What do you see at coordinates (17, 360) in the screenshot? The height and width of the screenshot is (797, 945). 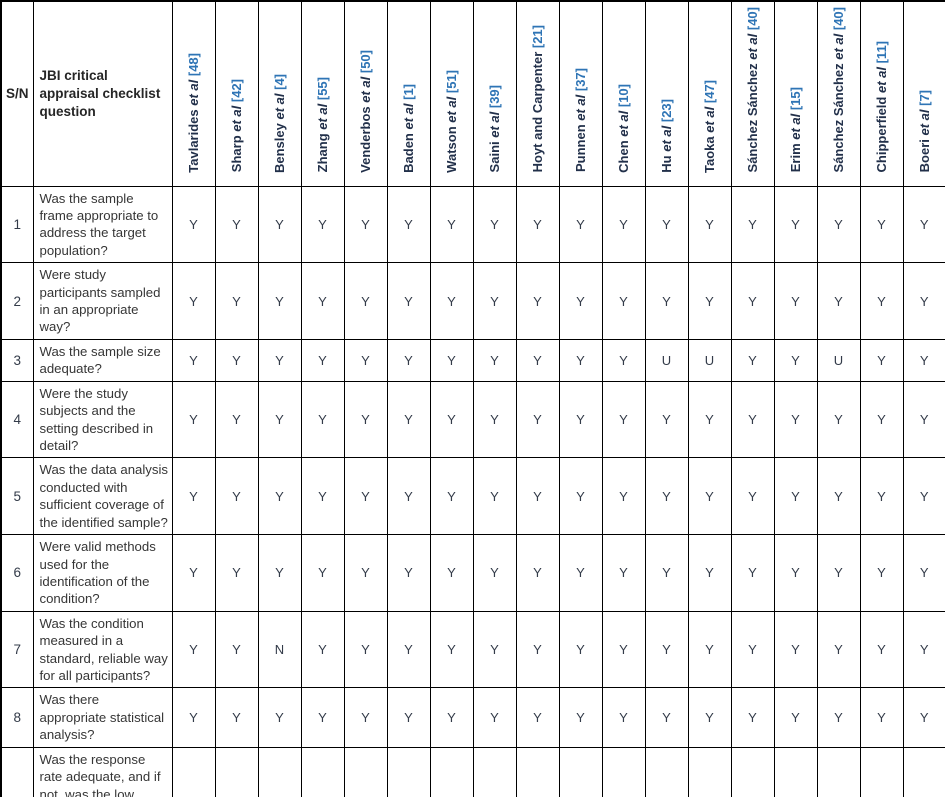 I see `cell-sn: 3` at bounding box center [17, 360].